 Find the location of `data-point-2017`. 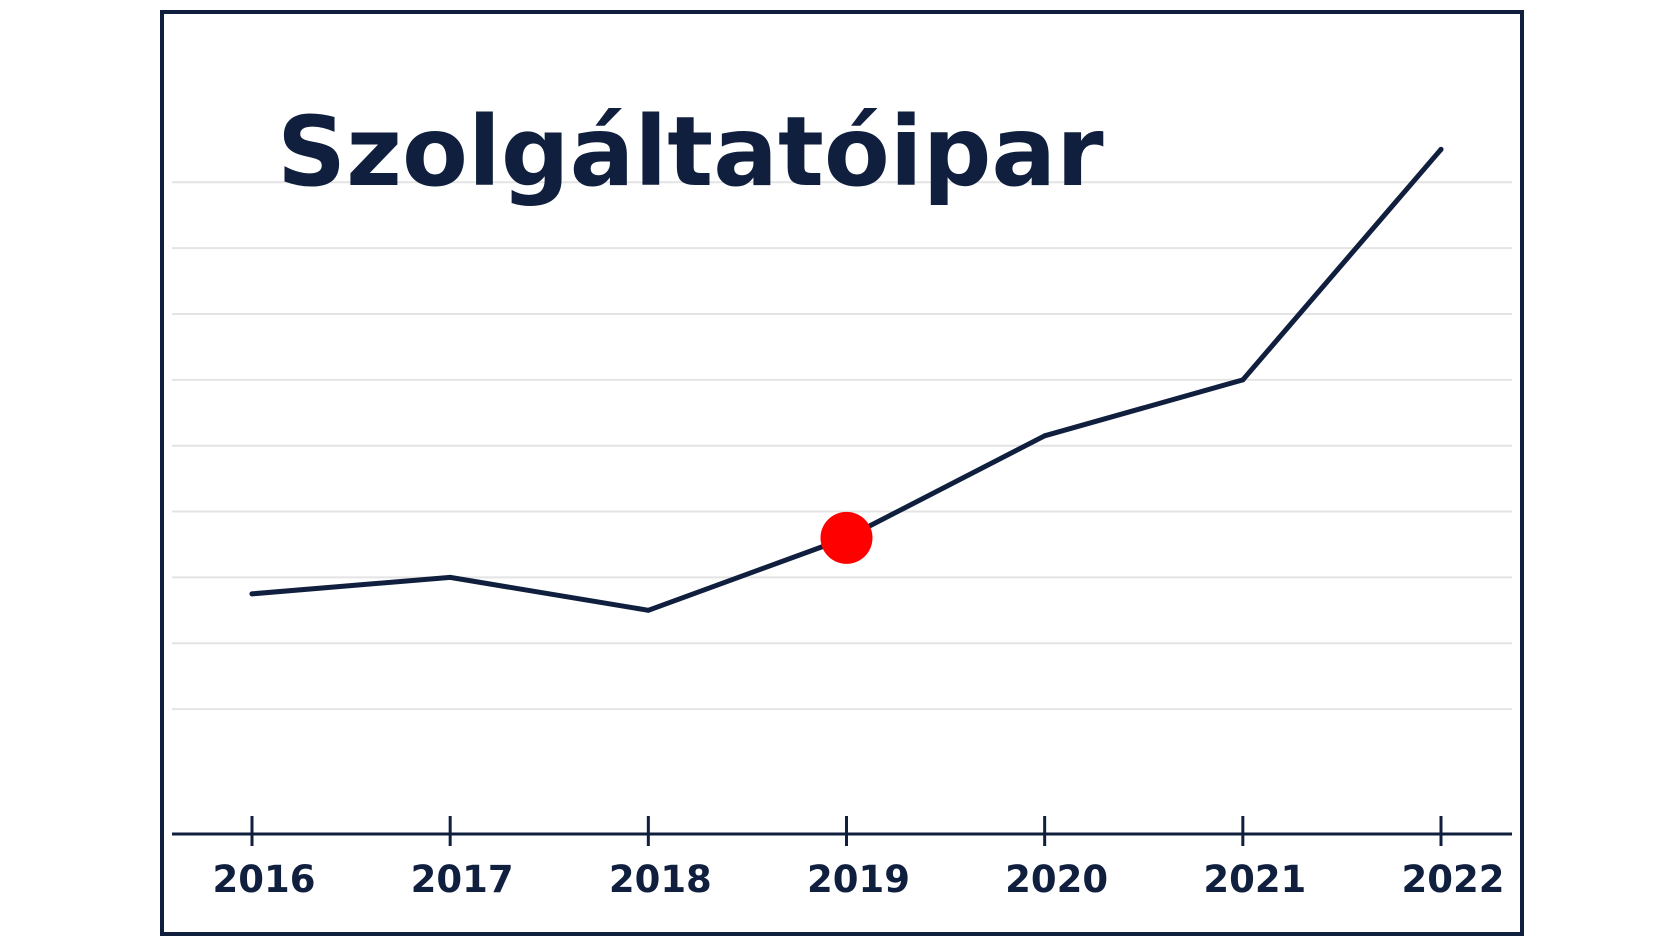

data-point-2017 is located at coordinates (450, 577).